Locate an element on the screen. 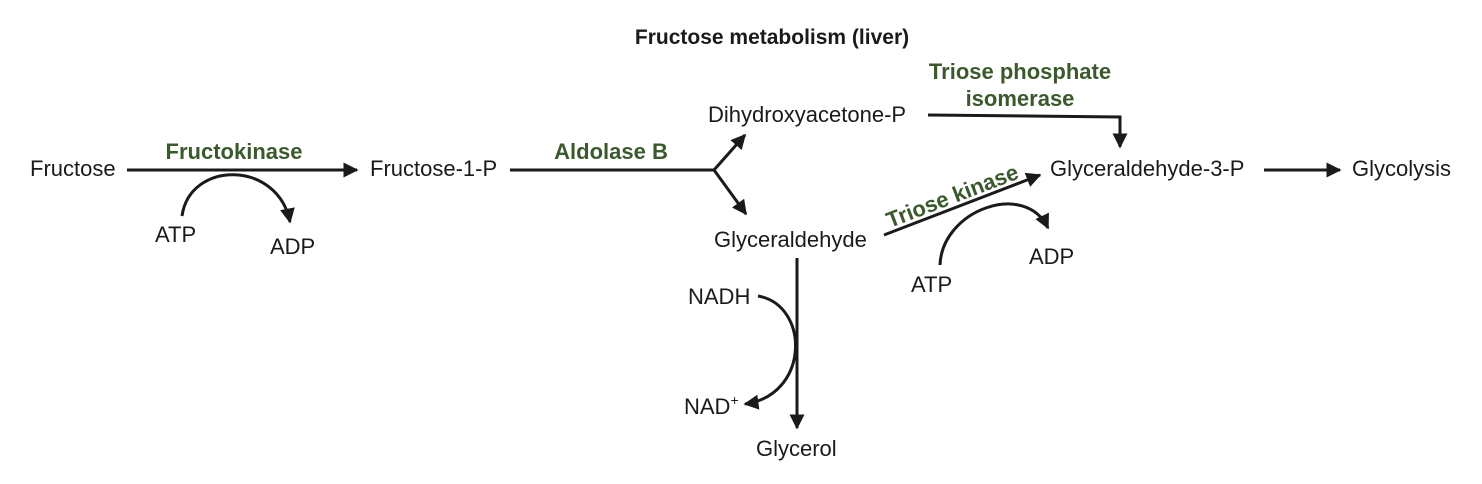 Image resolution: width=1482 pixels, height=484 pixels. atp-fructokinase-label: ATP is located at coordinates (175, 234).